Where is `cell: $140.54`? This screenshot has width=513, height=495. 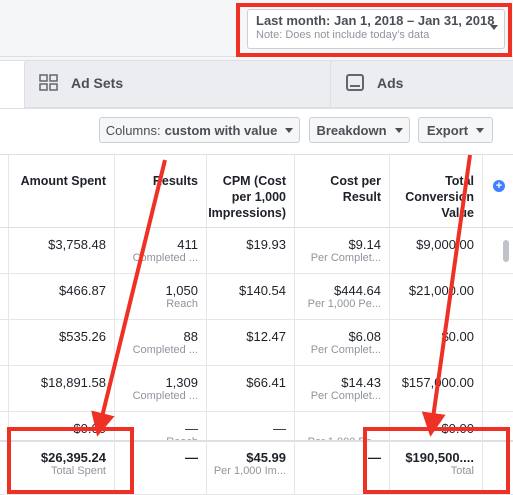
cell: $140.54 is located at coordinates (251, 297).